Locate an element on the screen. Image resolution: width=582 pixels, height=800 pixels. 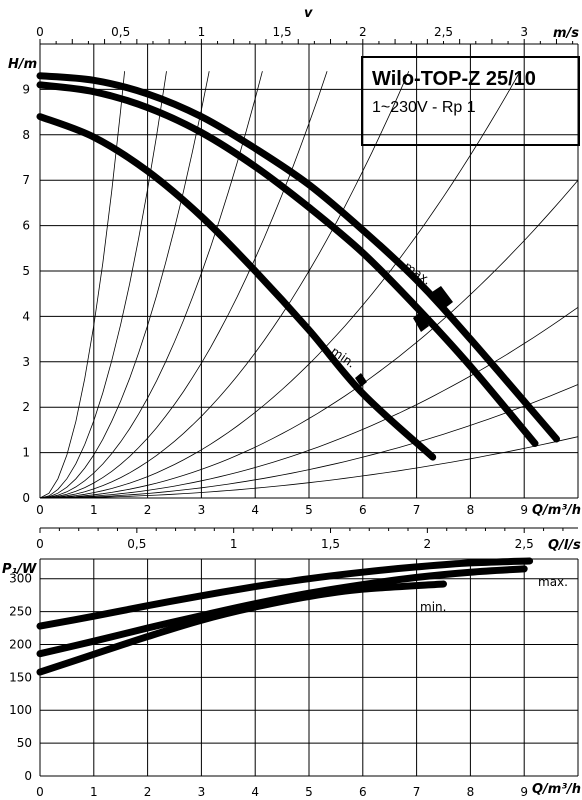
power-curve-max is located at coordinates (285, 593).